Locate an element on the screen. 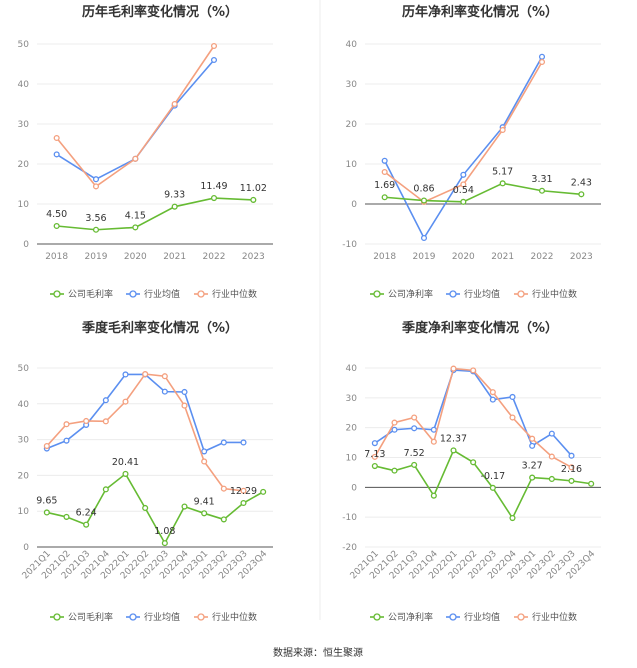  chart-title: 季度净利率变化情况（%） is located at coordinates (479, 328).